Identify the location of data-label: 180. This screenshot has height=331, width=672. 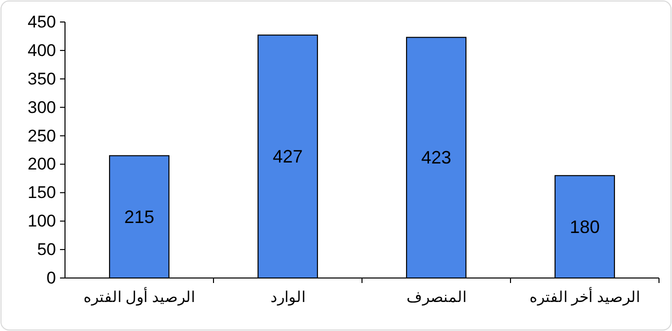
(585, 226).